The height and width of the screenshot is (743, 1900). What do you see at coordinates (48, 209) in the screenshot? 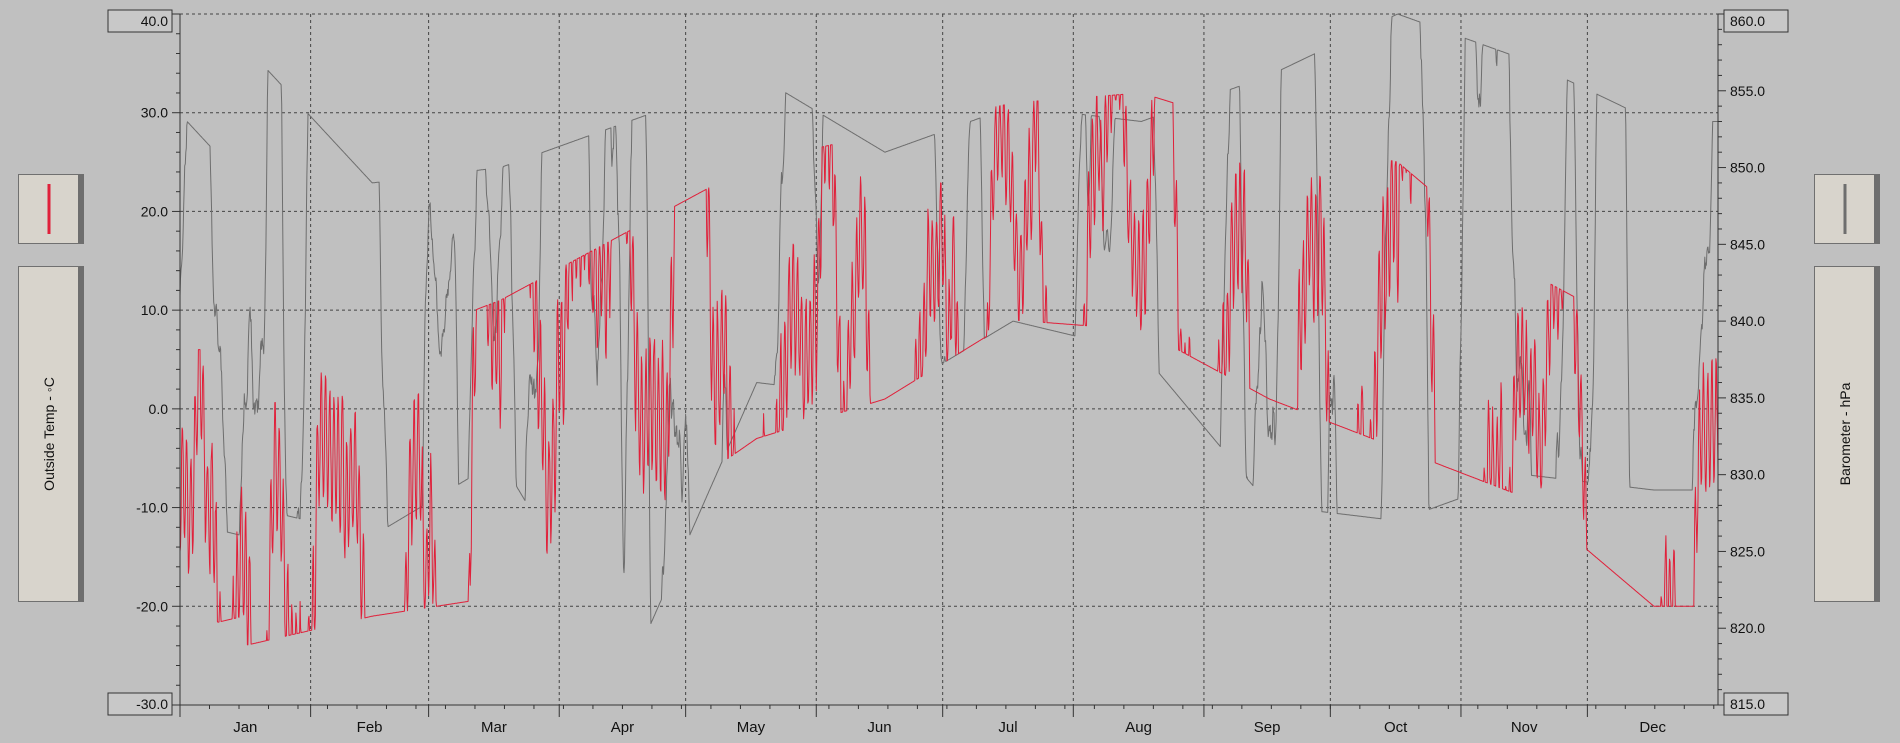
I see `temp-swatch` at bounding box center [48, 209].